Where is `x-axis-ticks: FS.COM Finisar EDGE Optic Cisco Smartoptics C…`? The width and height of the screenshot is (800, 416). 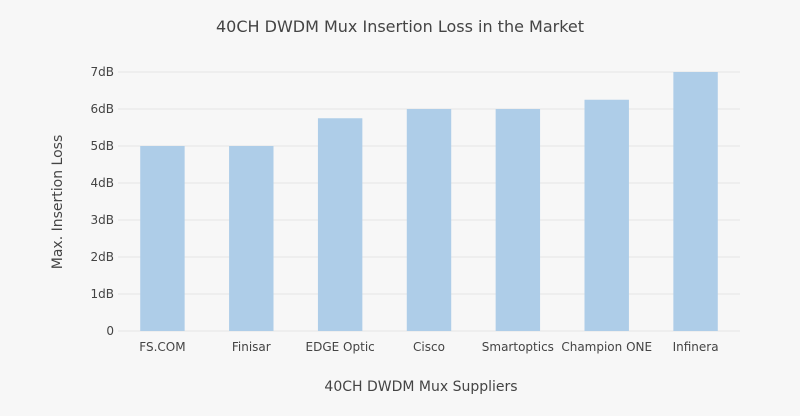 x-axis-ticks: FS.COM Finisar EDGE Optic Cisco Smartoptics C… is located at coordinates (428, 347).